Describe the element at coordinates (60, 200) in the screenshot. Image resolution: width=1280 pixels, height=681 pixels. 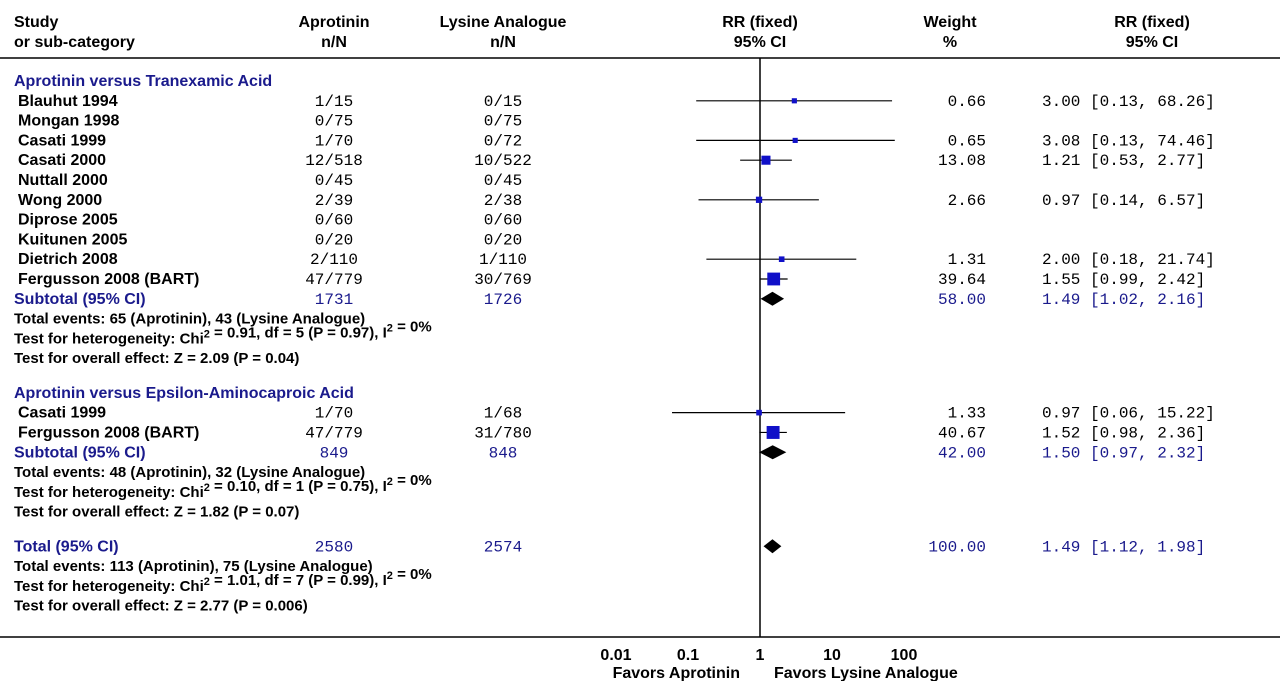
I see `study-name: Wong 2000` at that location.